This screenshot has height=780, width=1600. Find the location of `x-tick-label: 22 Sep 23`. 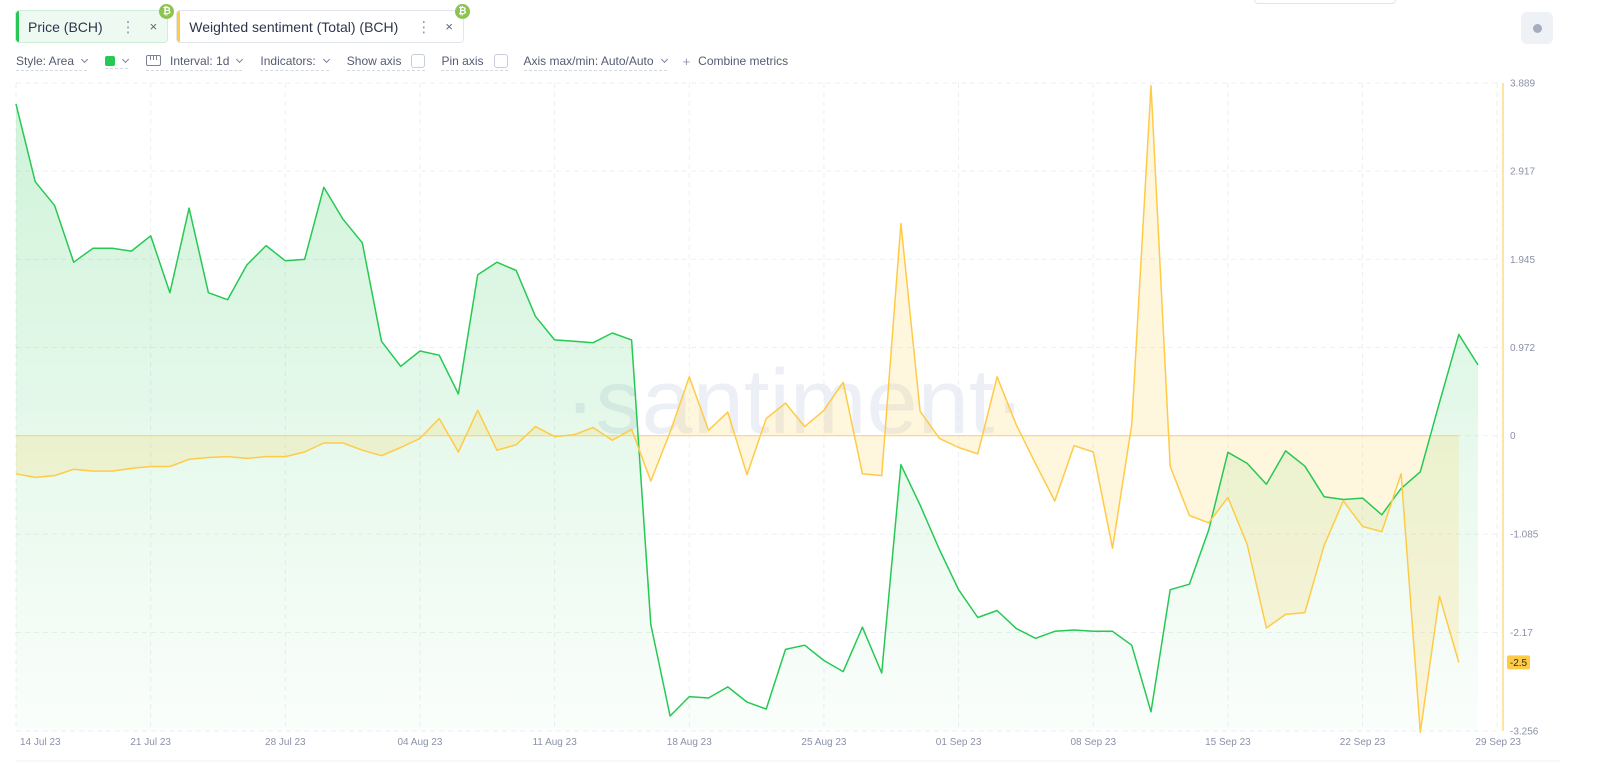

x-tick-label: 22 Sep 23 is located at coordinates (1363, 742).